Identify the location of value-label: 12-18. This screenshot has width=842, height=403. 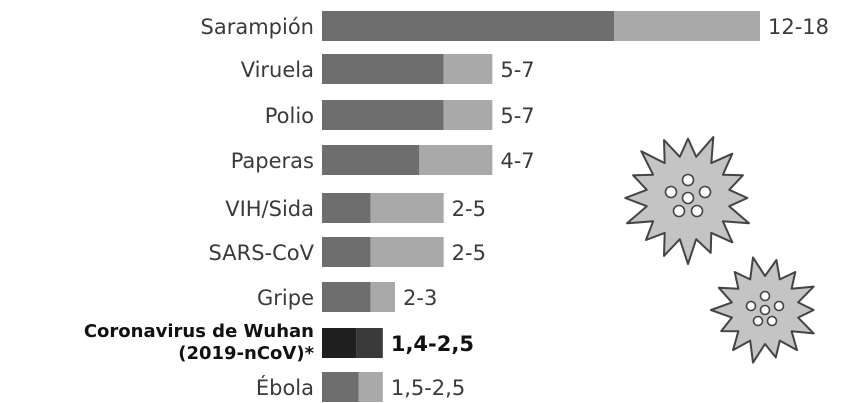
(798, 27).